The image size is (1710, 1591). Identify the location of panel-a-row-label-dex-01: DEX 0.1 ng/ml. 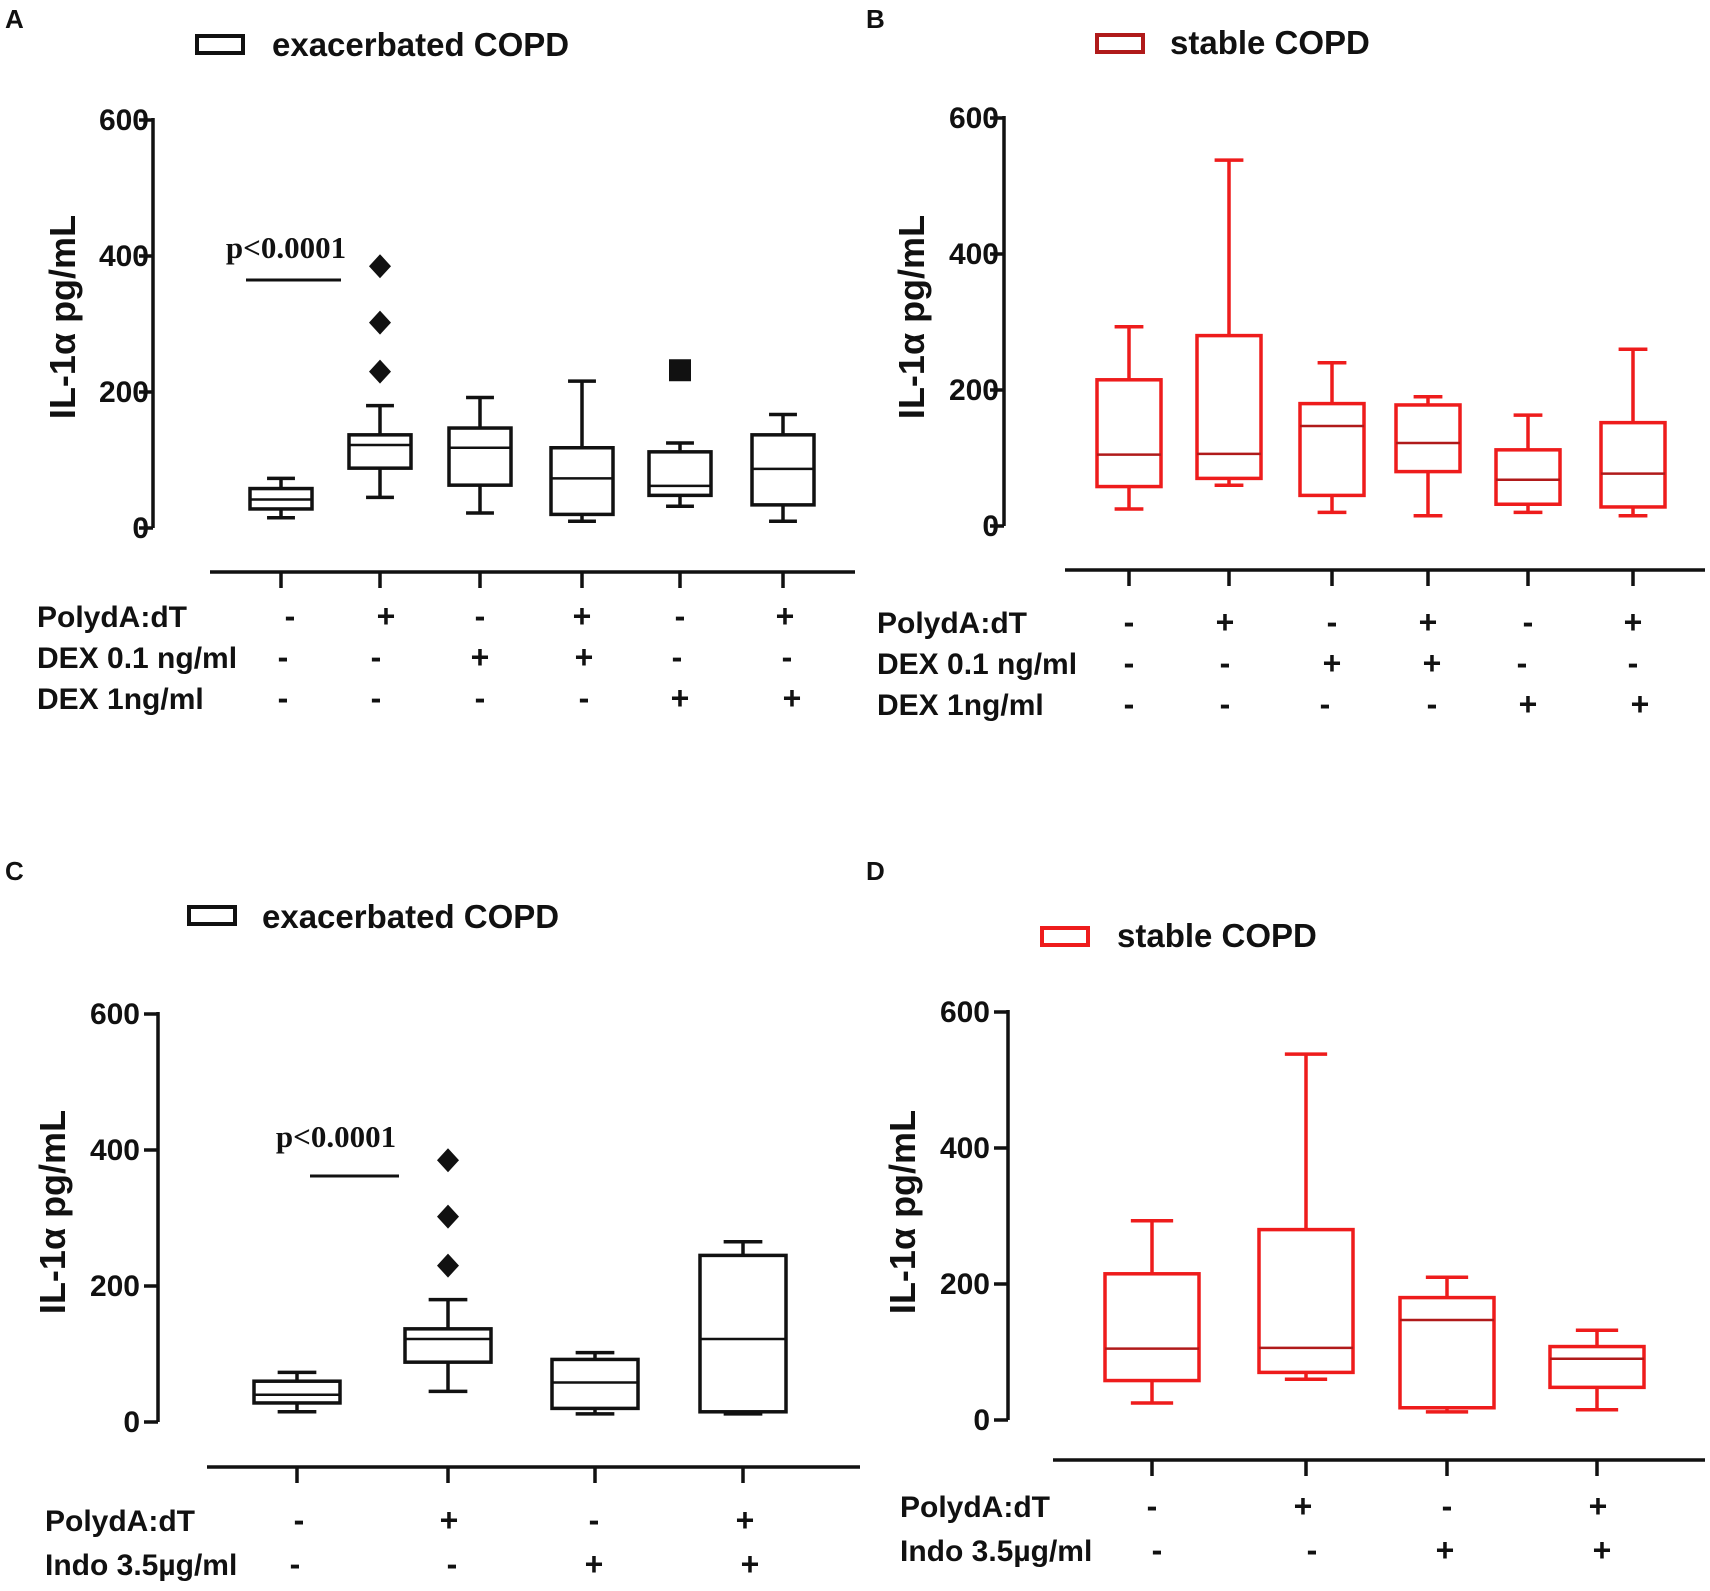
(137, 658).